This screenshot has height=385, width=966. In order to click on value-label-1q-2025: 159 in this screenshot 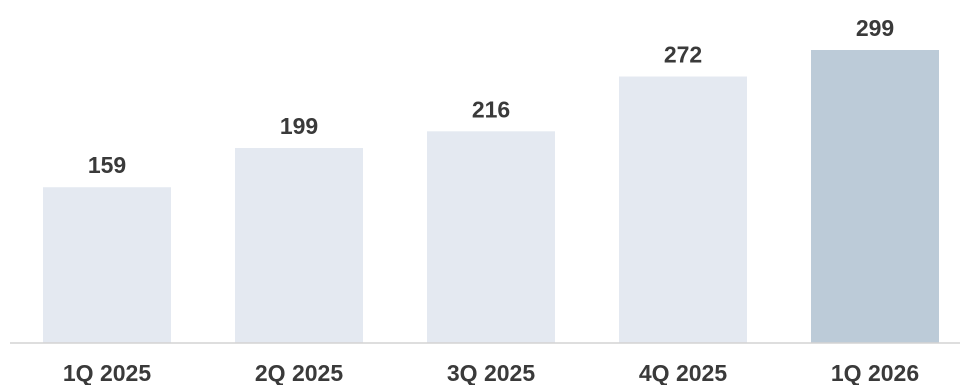, I will do `click(107, 165)`.